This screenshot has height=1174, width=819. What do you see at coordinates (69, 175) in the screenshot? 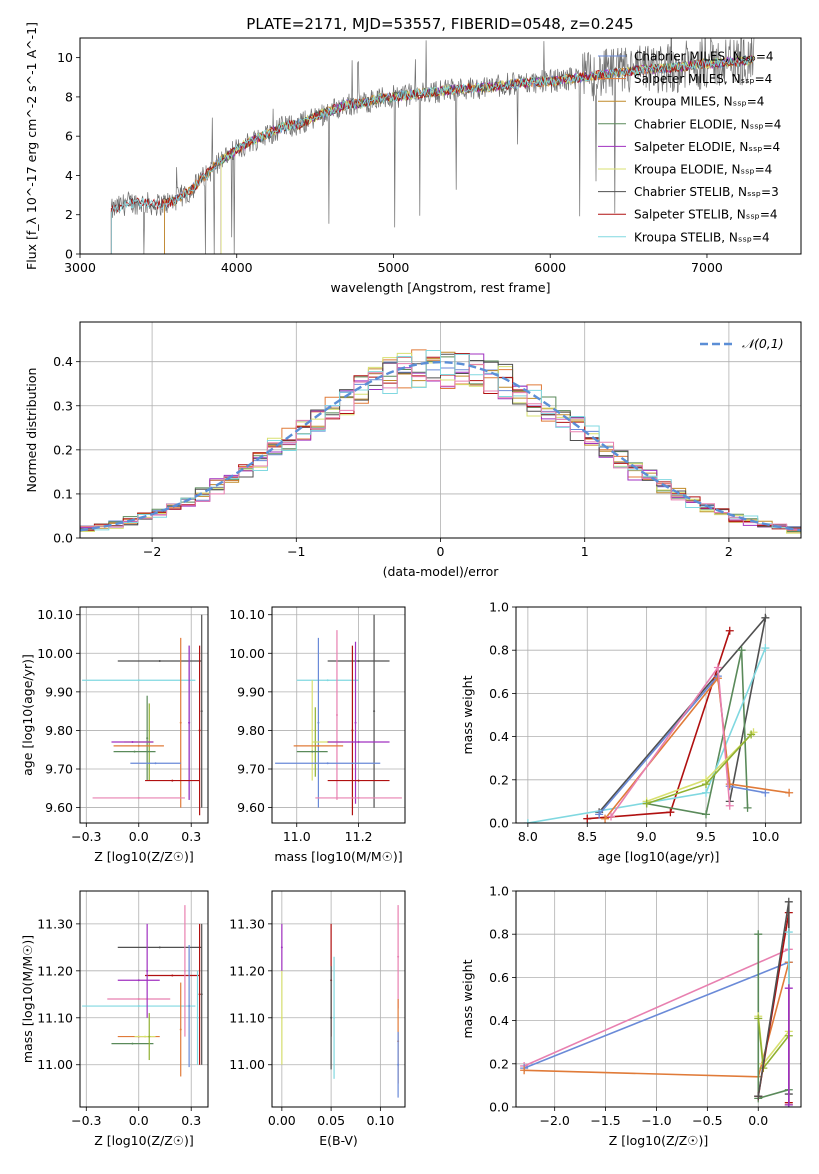
I see `y-tick-label: 4` at bounding box center [69, 175].